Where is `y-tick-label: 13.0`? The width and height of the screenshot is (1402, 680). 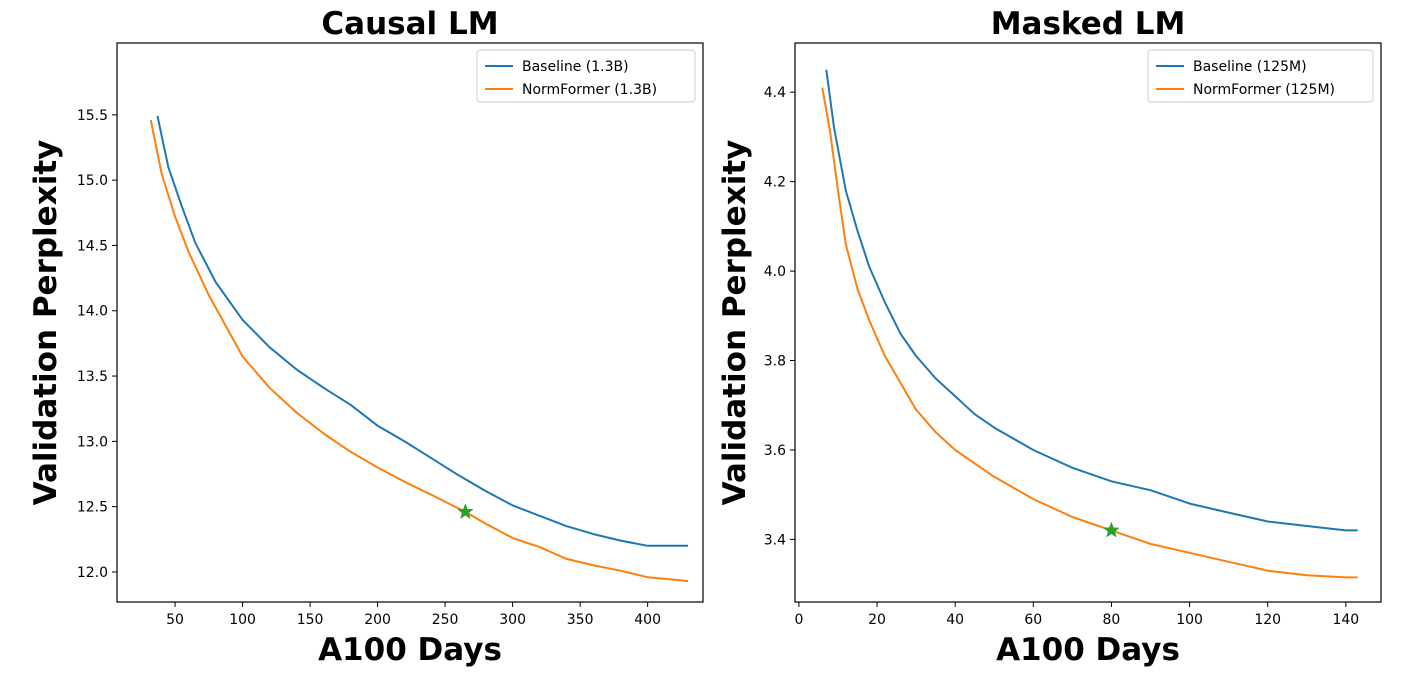 y-tick-label: 13.0 is located at coordinates (92, 442).